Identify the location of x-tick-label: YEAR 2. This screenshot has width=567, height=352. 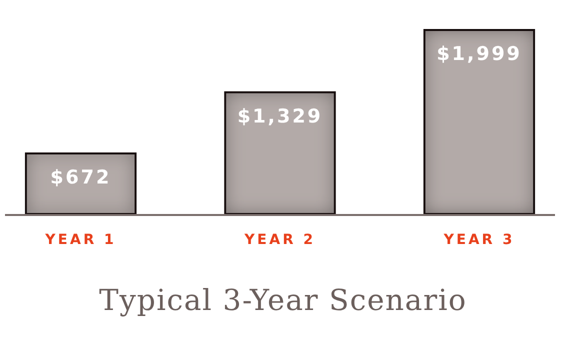
(280, 240).